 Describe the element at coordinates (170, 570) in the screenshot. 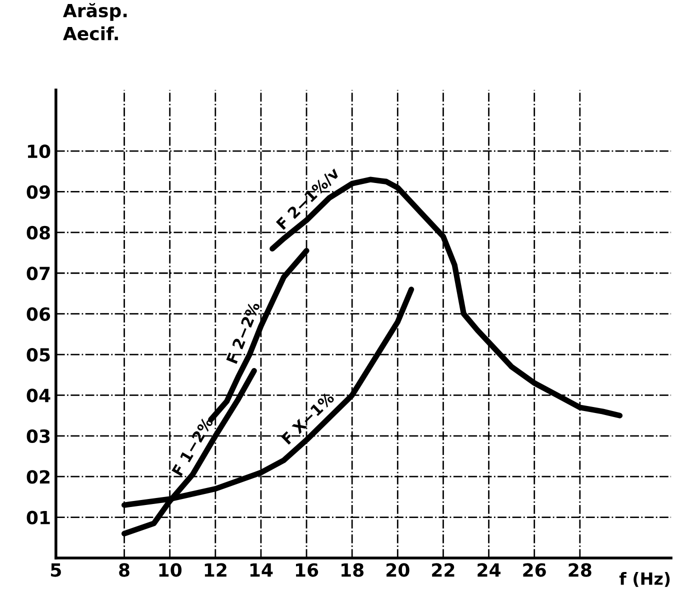

I see `x-tick-label: 10` at that location.